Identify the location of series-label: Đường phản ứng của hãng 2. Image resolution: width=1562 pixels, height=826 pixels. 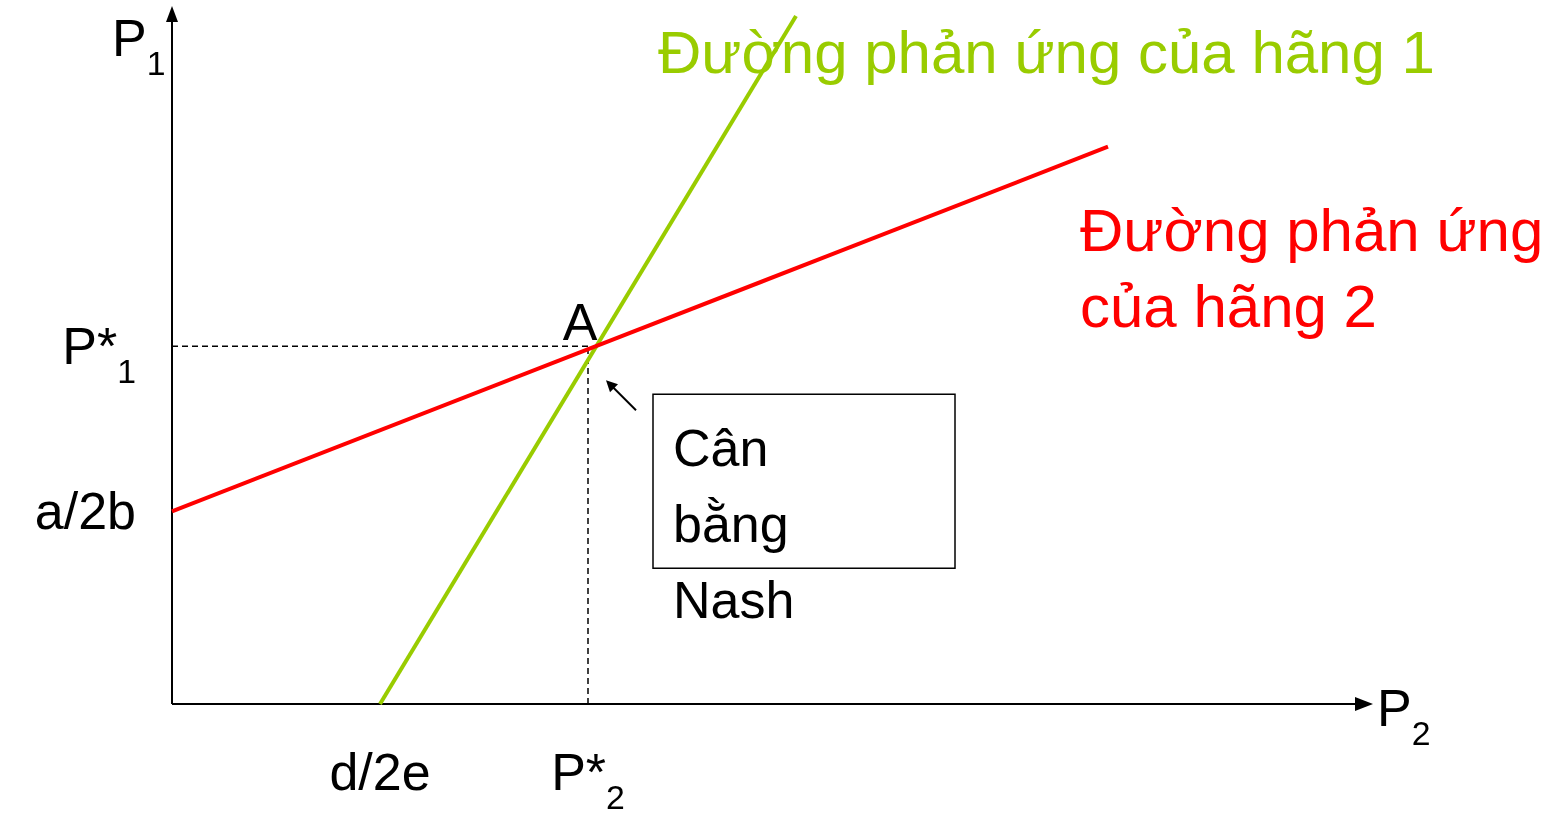
(1312, 268).